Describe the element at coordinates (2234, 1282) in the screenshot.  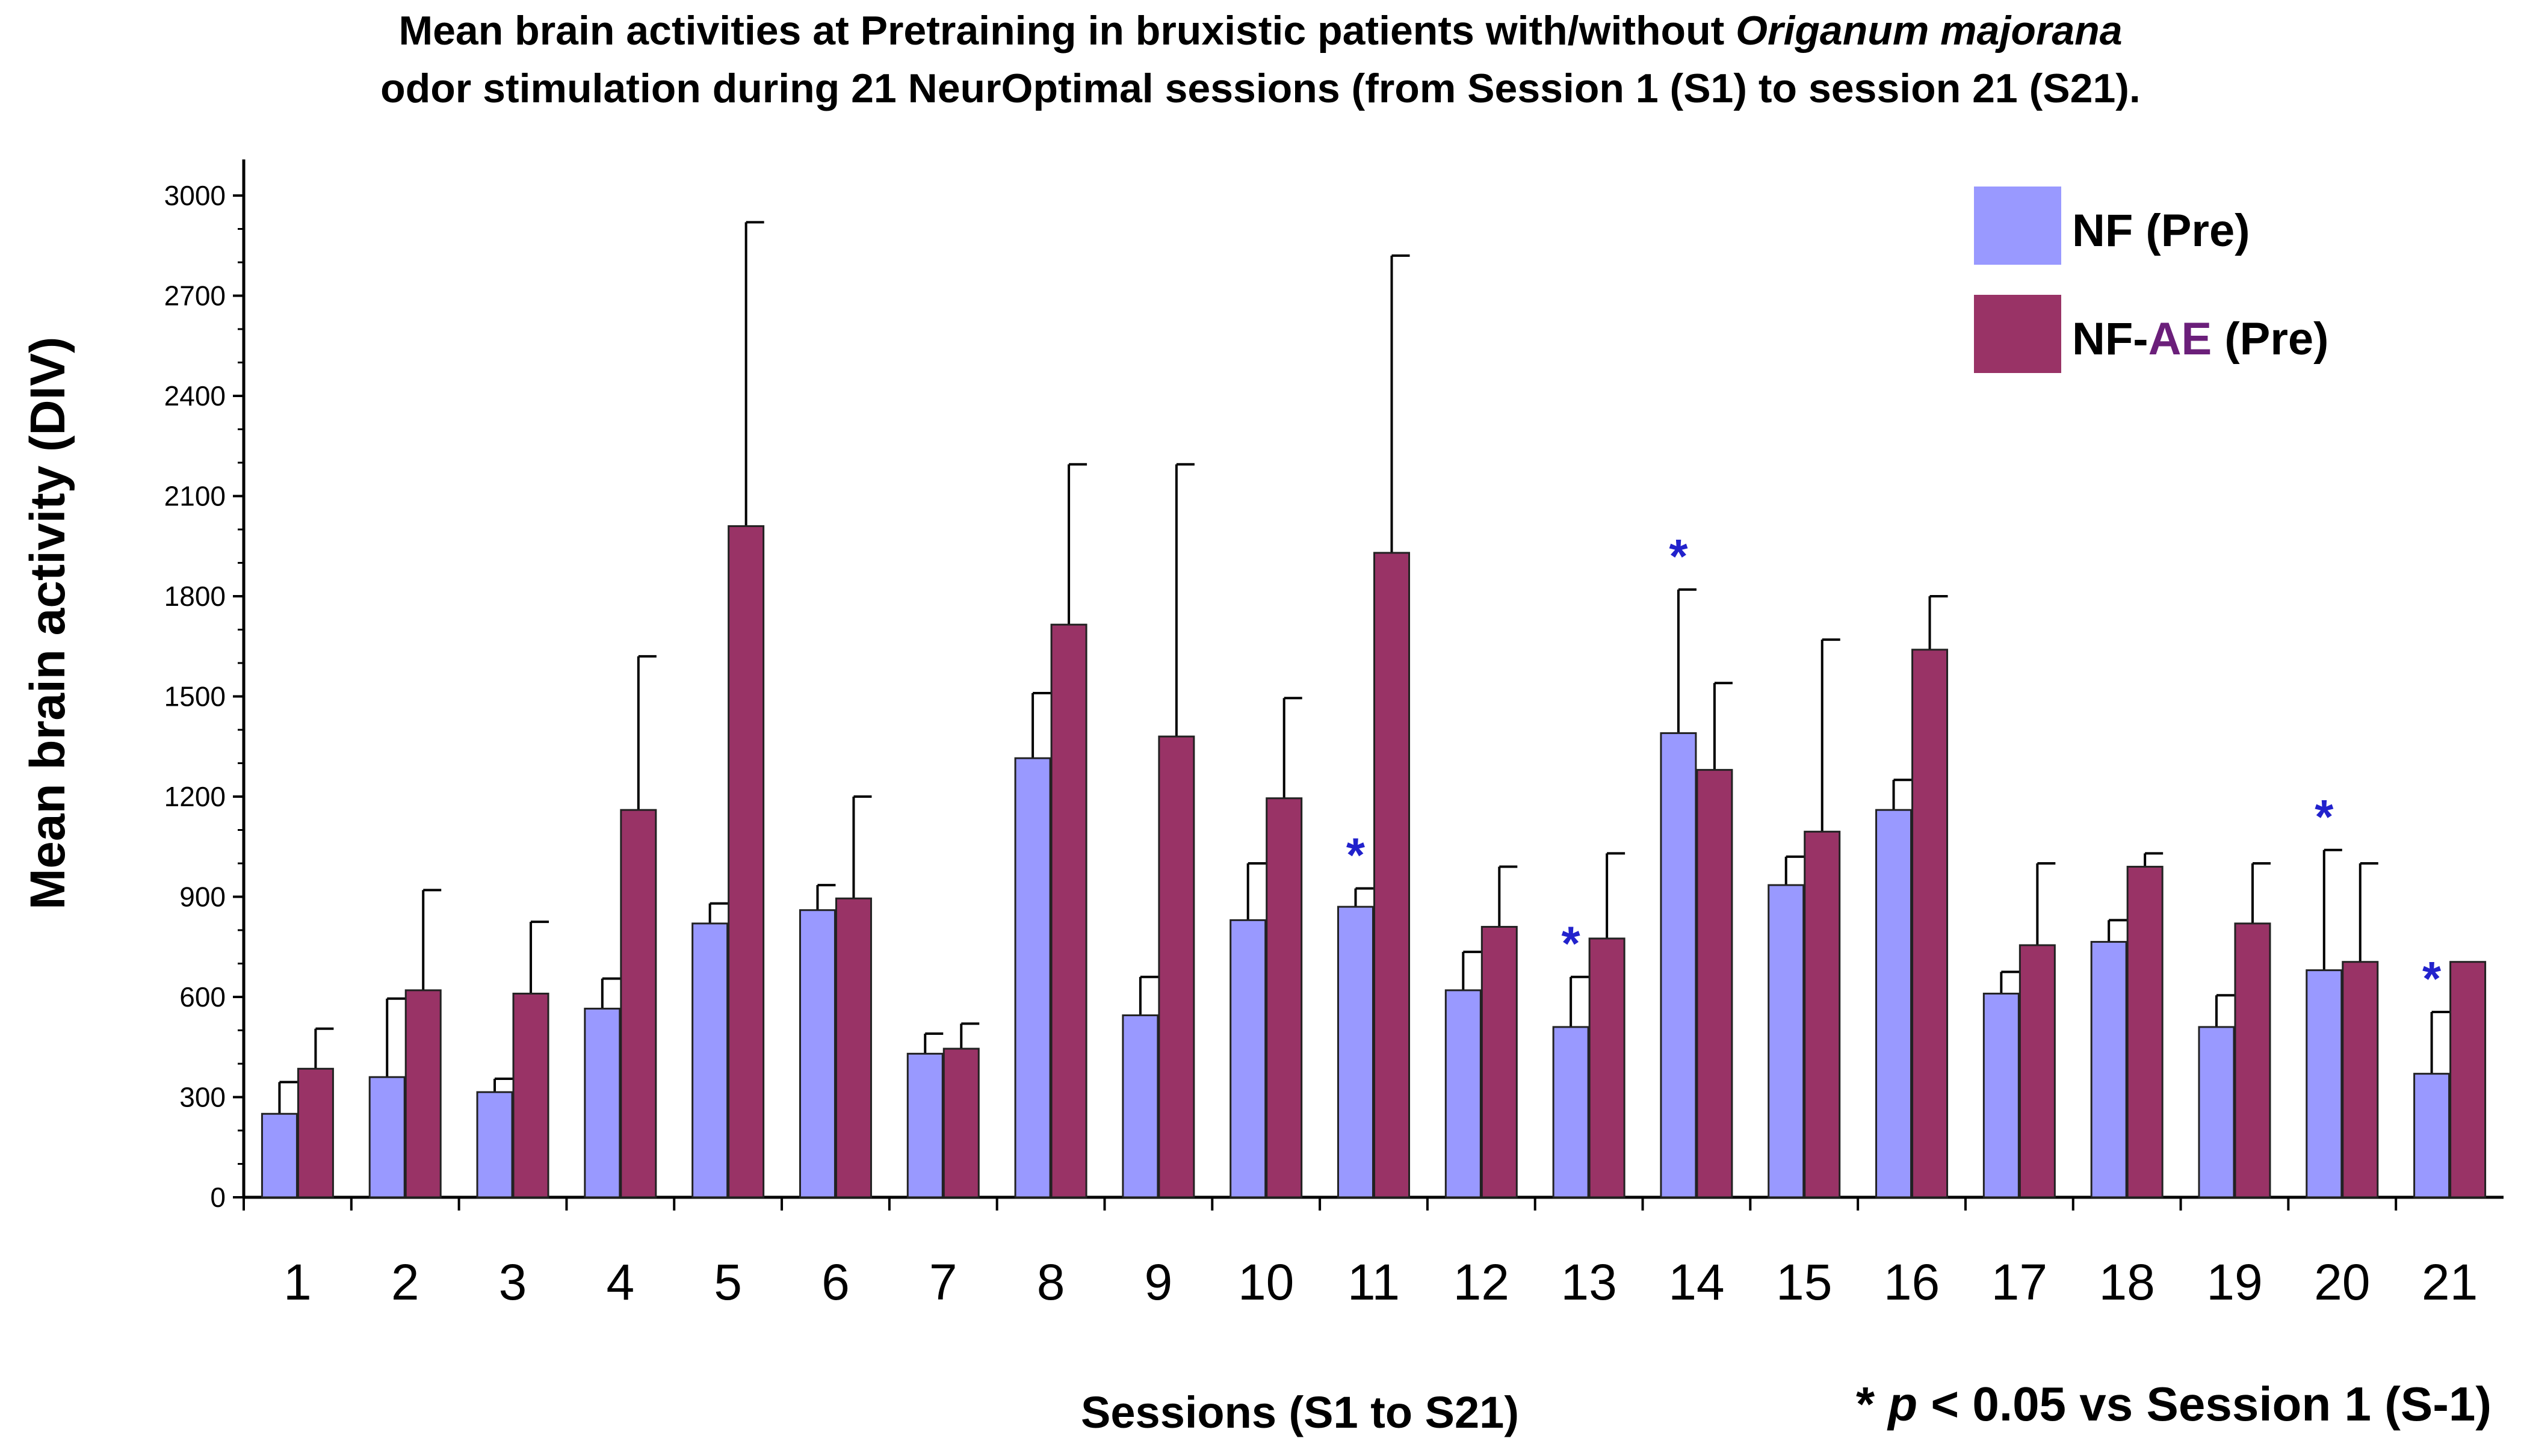
I see `x-tick-label-19: 19` at that location.